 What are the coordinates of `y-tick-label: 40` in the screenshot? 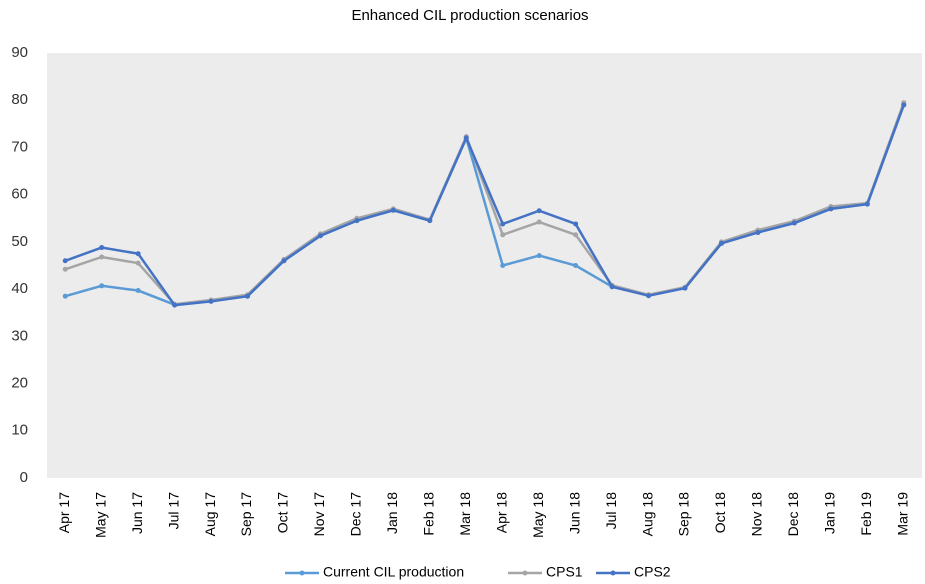 It's located at (19, 288).